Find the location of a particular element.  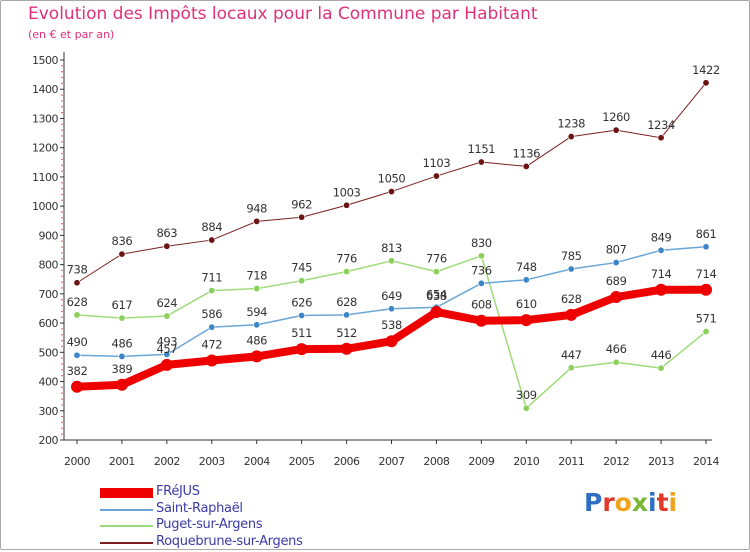

data-label-roquebrune-sur-argens: 1050 is located at coordinates (392, 179).